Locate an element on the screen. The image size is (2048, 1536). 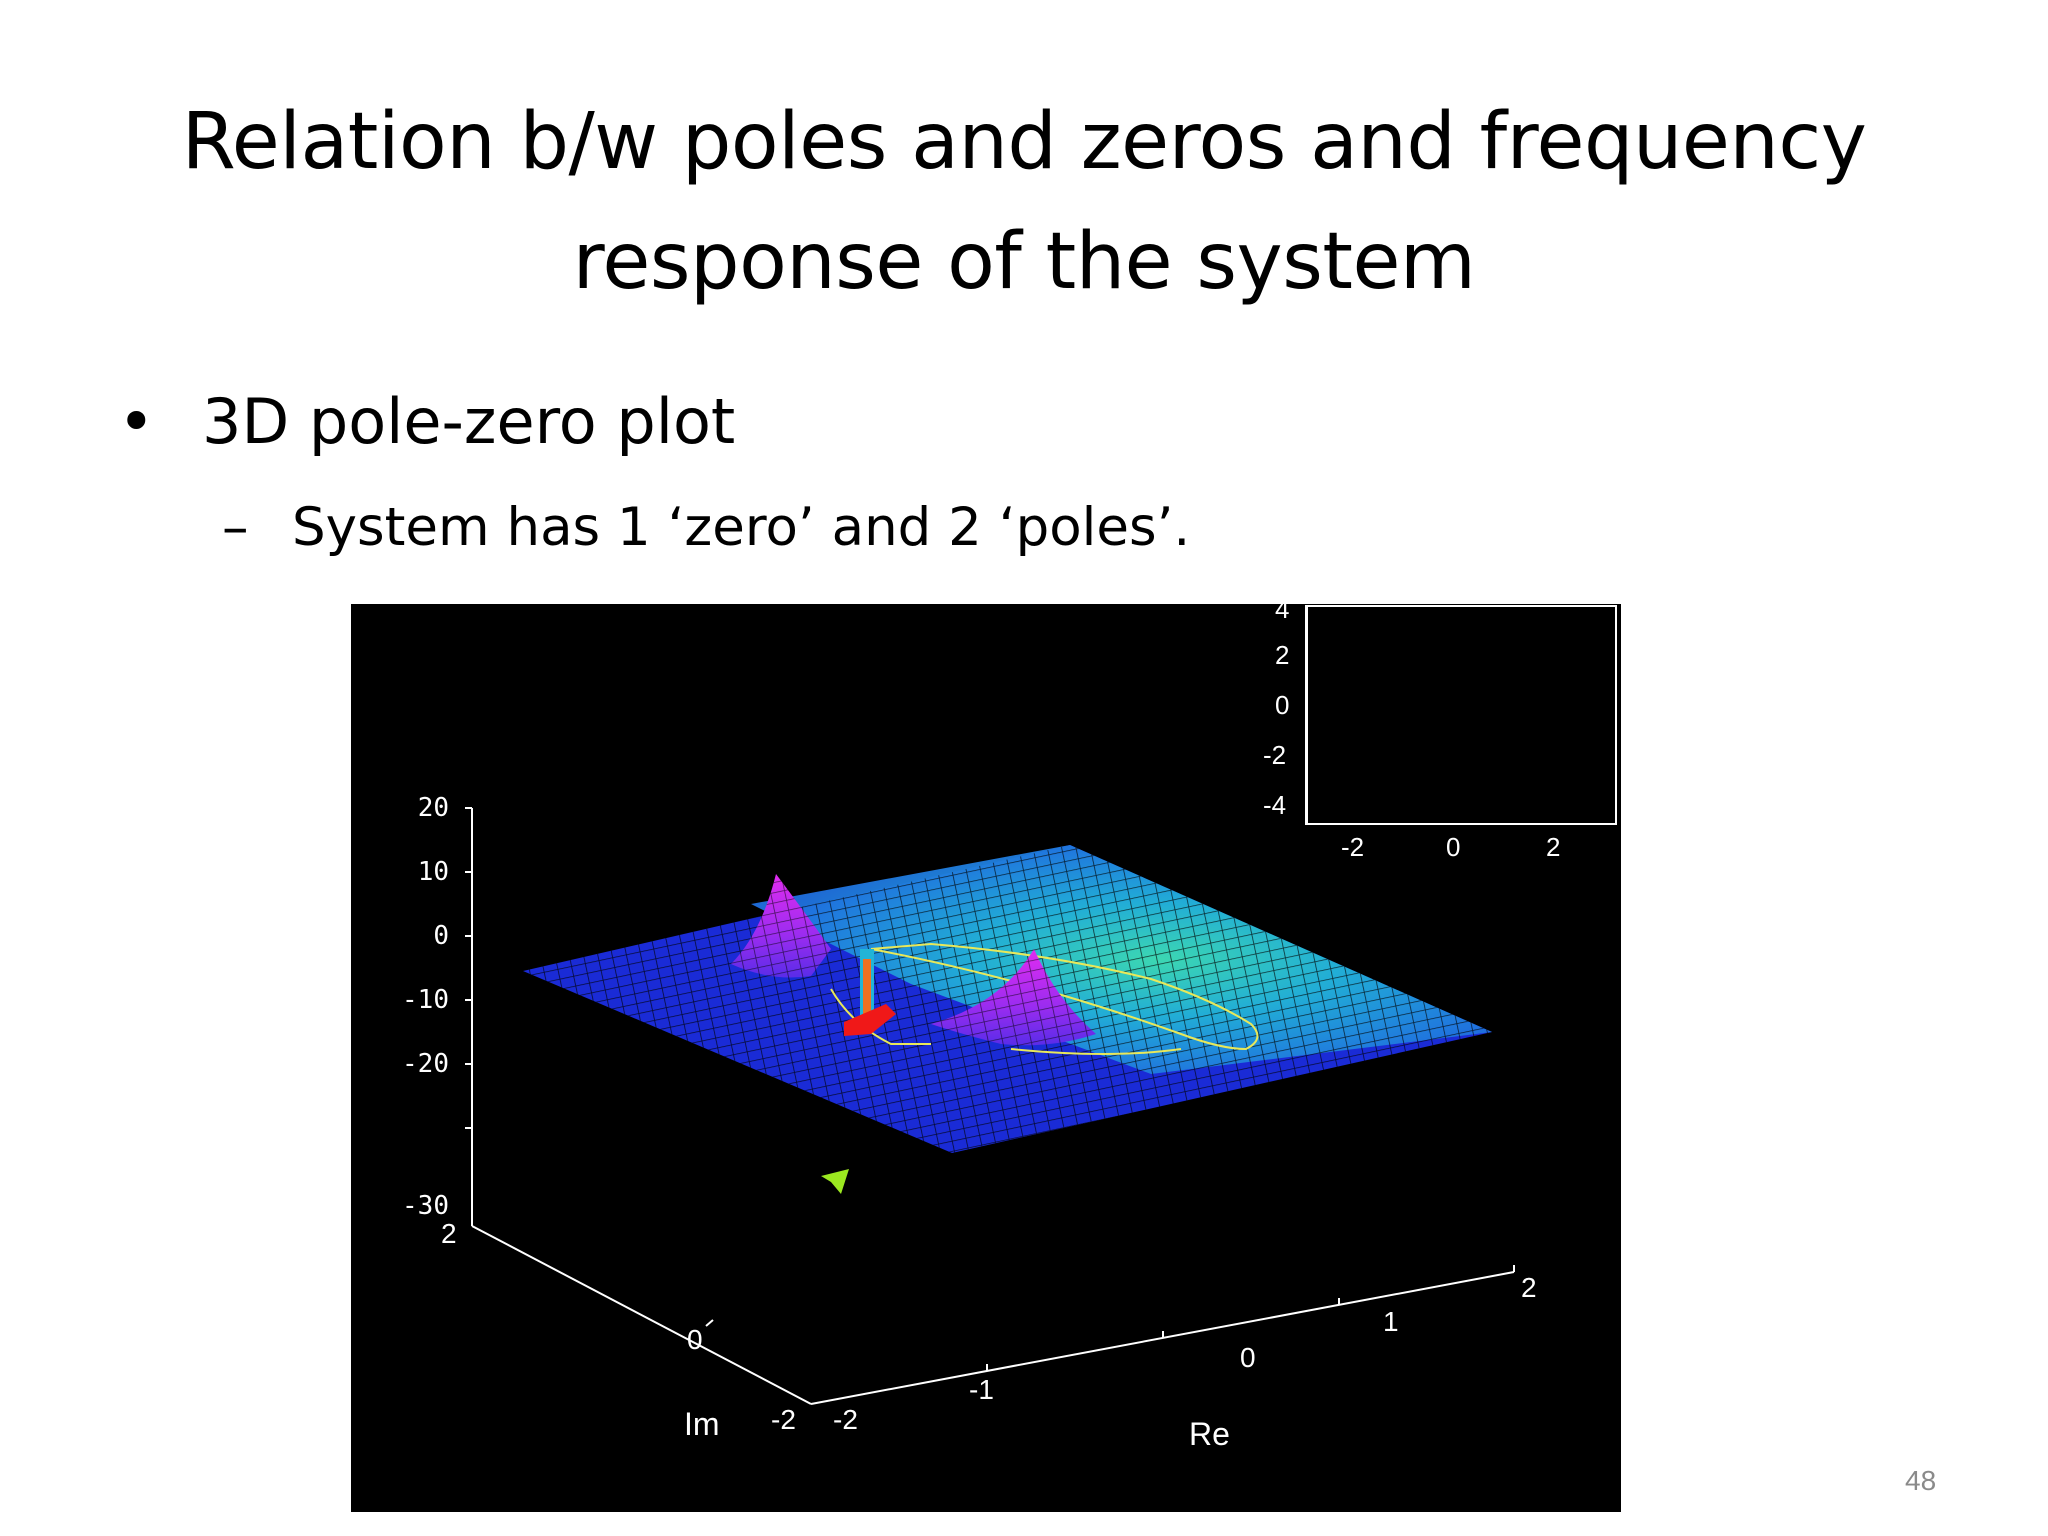
z-tick-label: -10 is located at coordinates (425, 1000).